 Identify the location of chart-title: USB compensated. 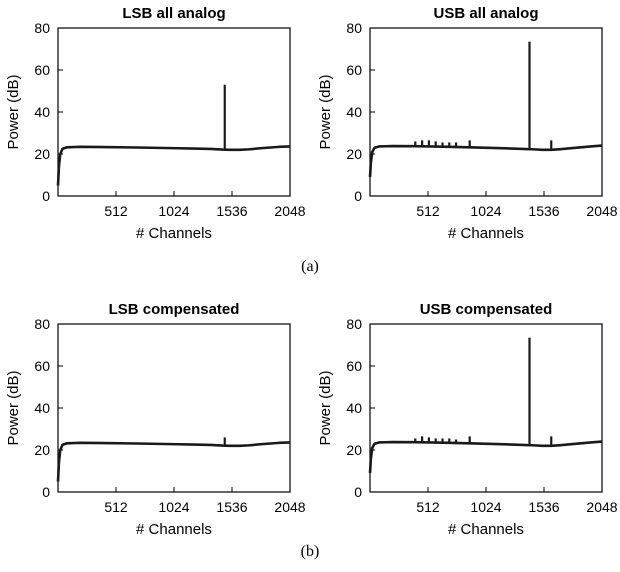
(486, 309).